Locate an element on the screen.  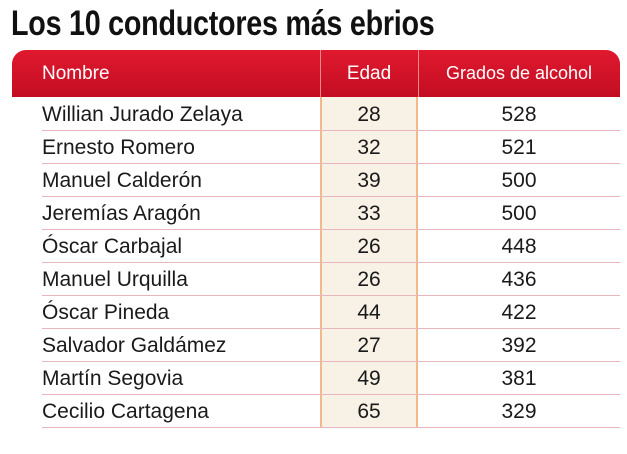
table-row: Manuel Urquilla 26 436 is located at coordinates (331, 279).